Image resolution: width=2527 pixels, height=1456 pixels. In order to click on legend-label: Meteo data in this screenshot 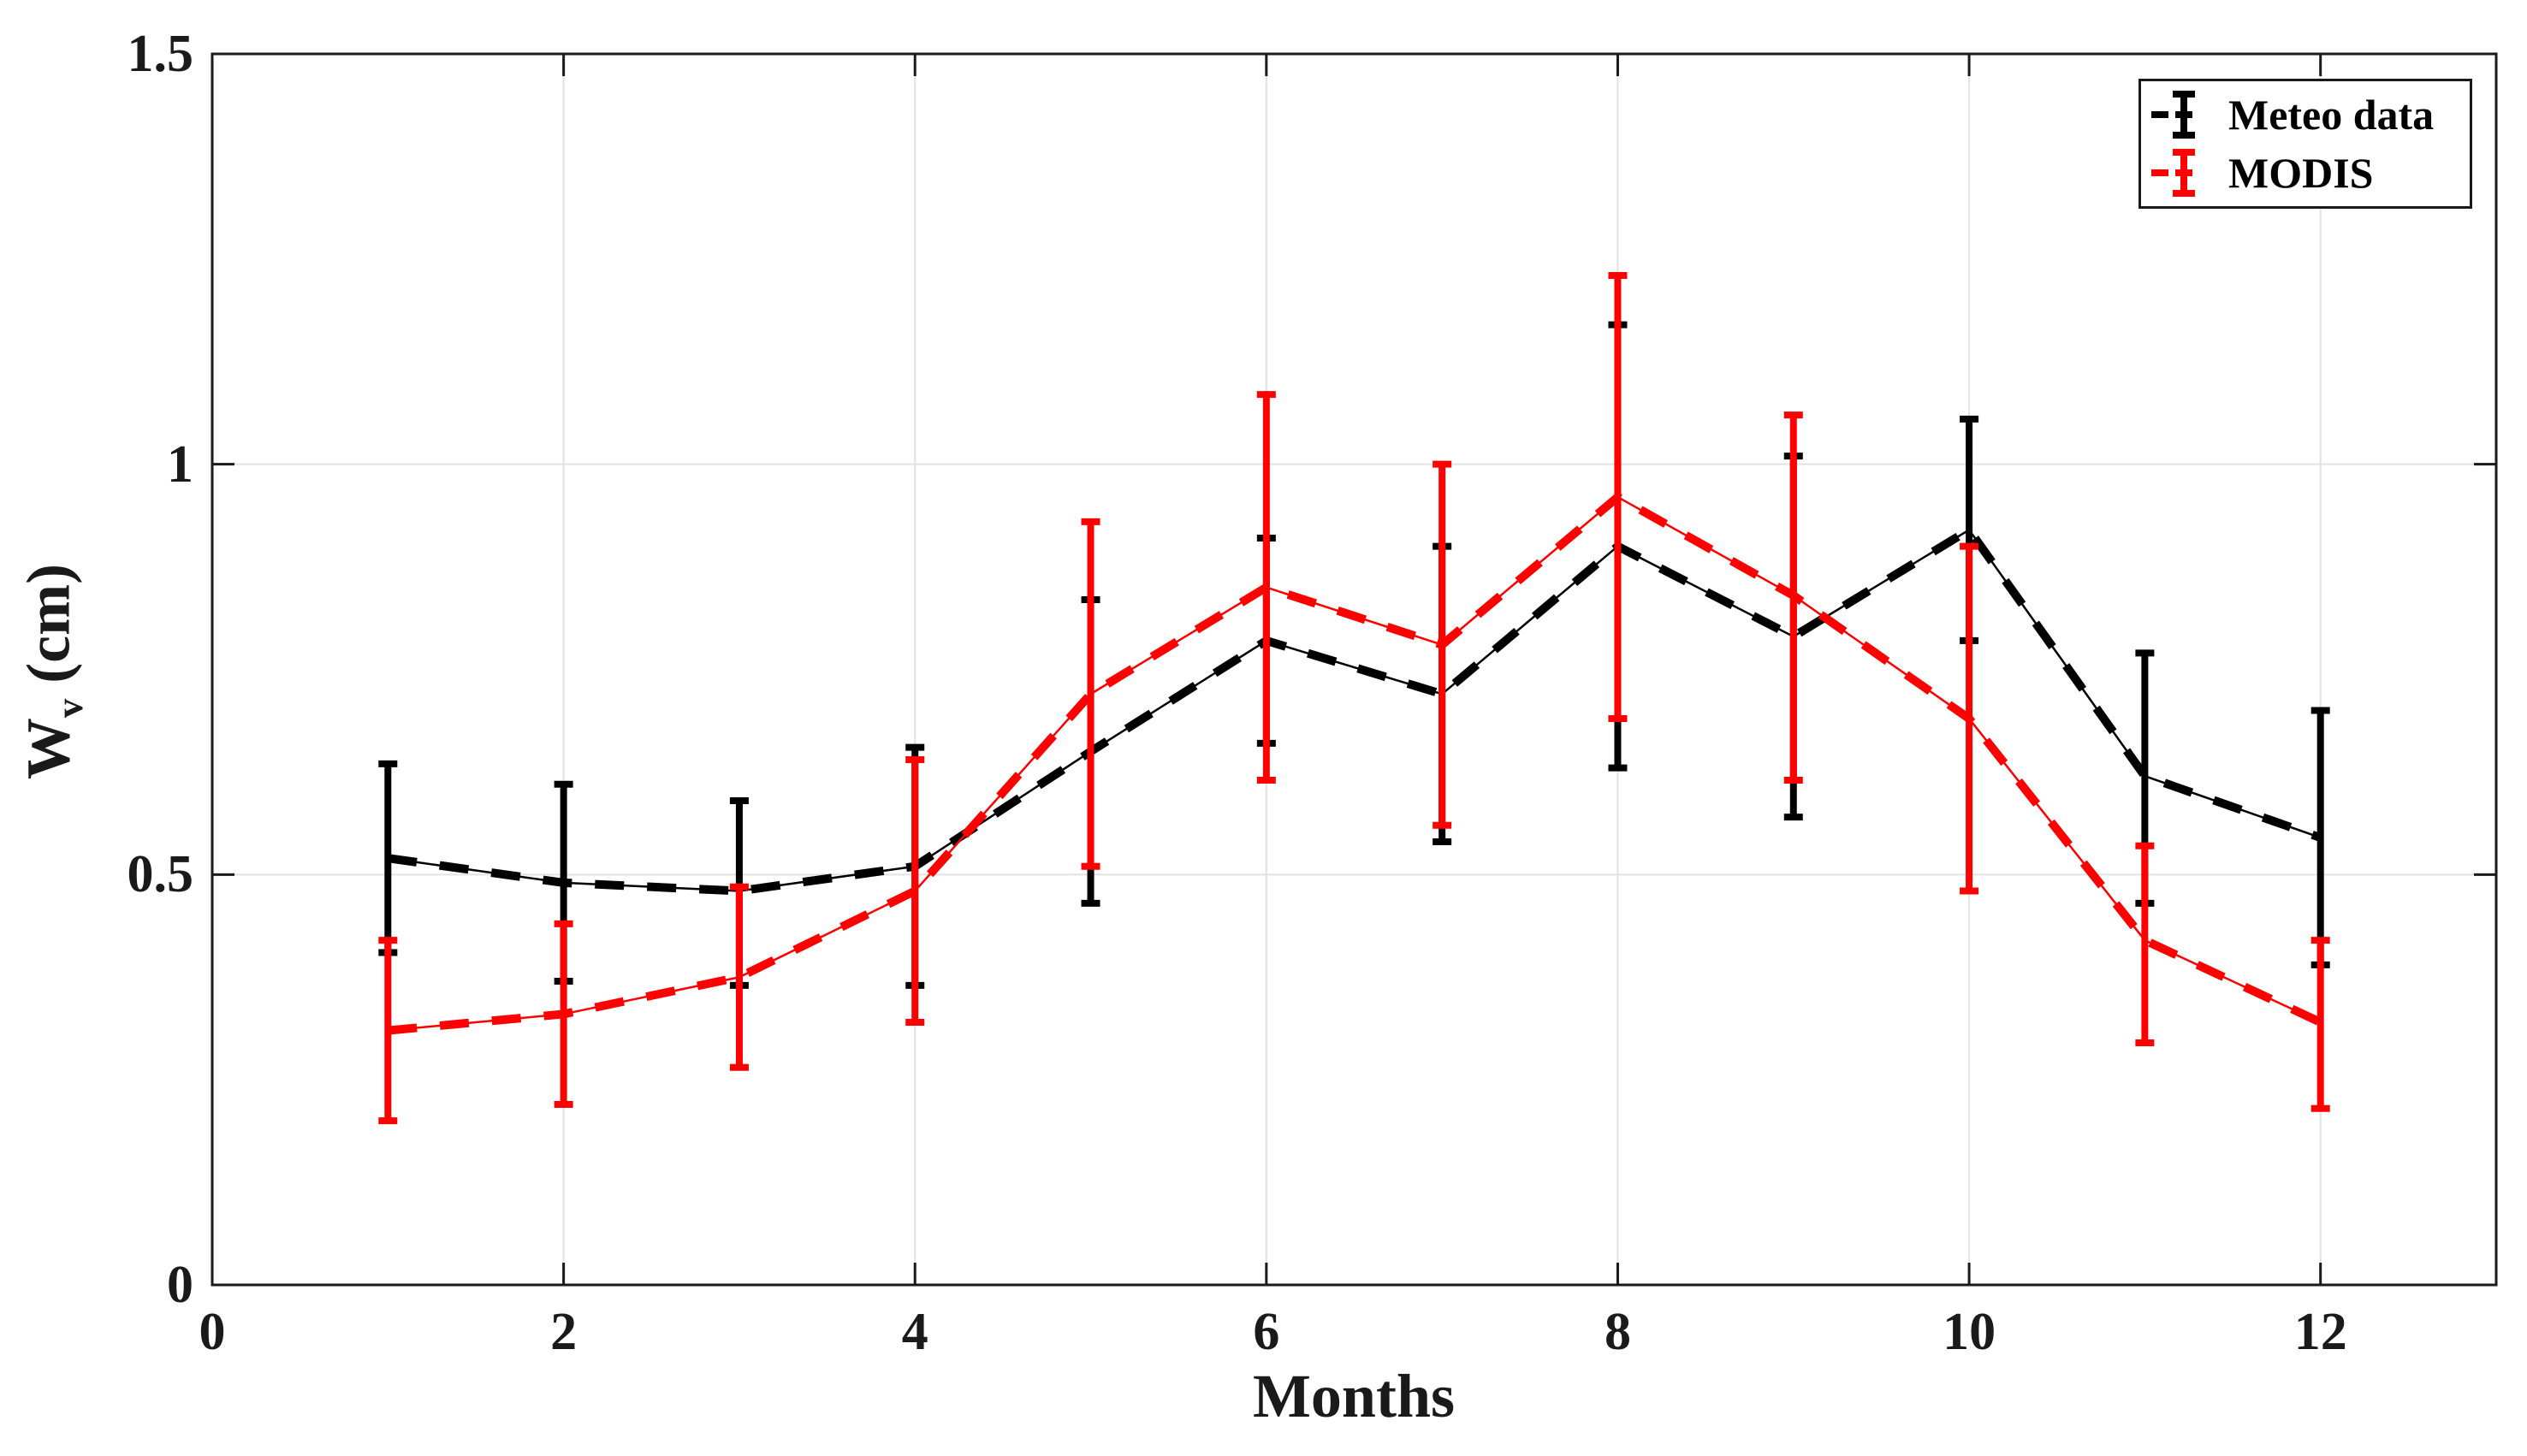, I will do `click(2331, 115)`.